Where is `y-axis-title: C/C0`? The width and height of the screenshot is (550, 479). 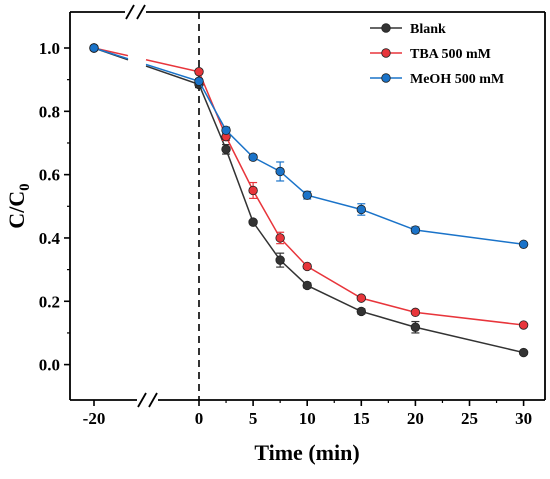 y-axis-title: C/C0 is located at coordinates (18, 205).